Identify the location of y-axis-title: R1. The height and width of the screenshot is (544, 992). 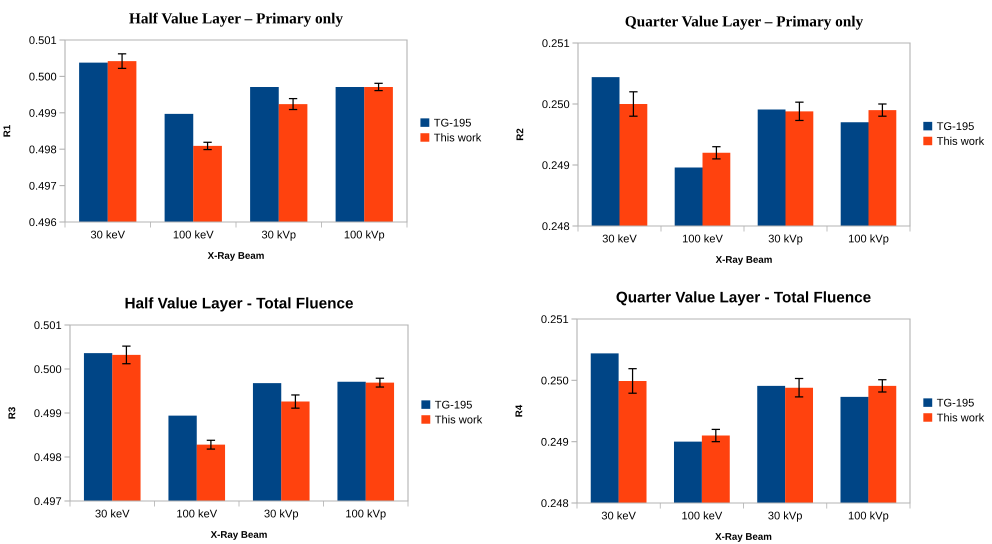
(6, 131).